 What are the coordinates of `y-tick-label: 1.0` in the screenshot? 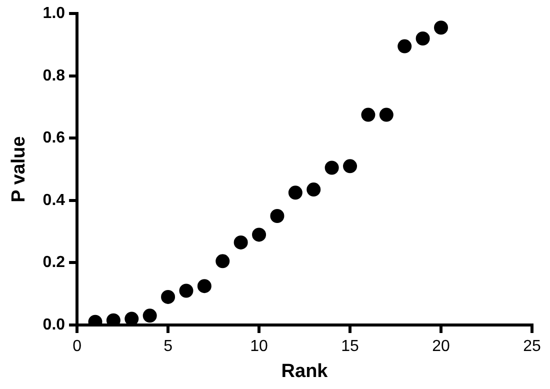 It's located at (54, 13).